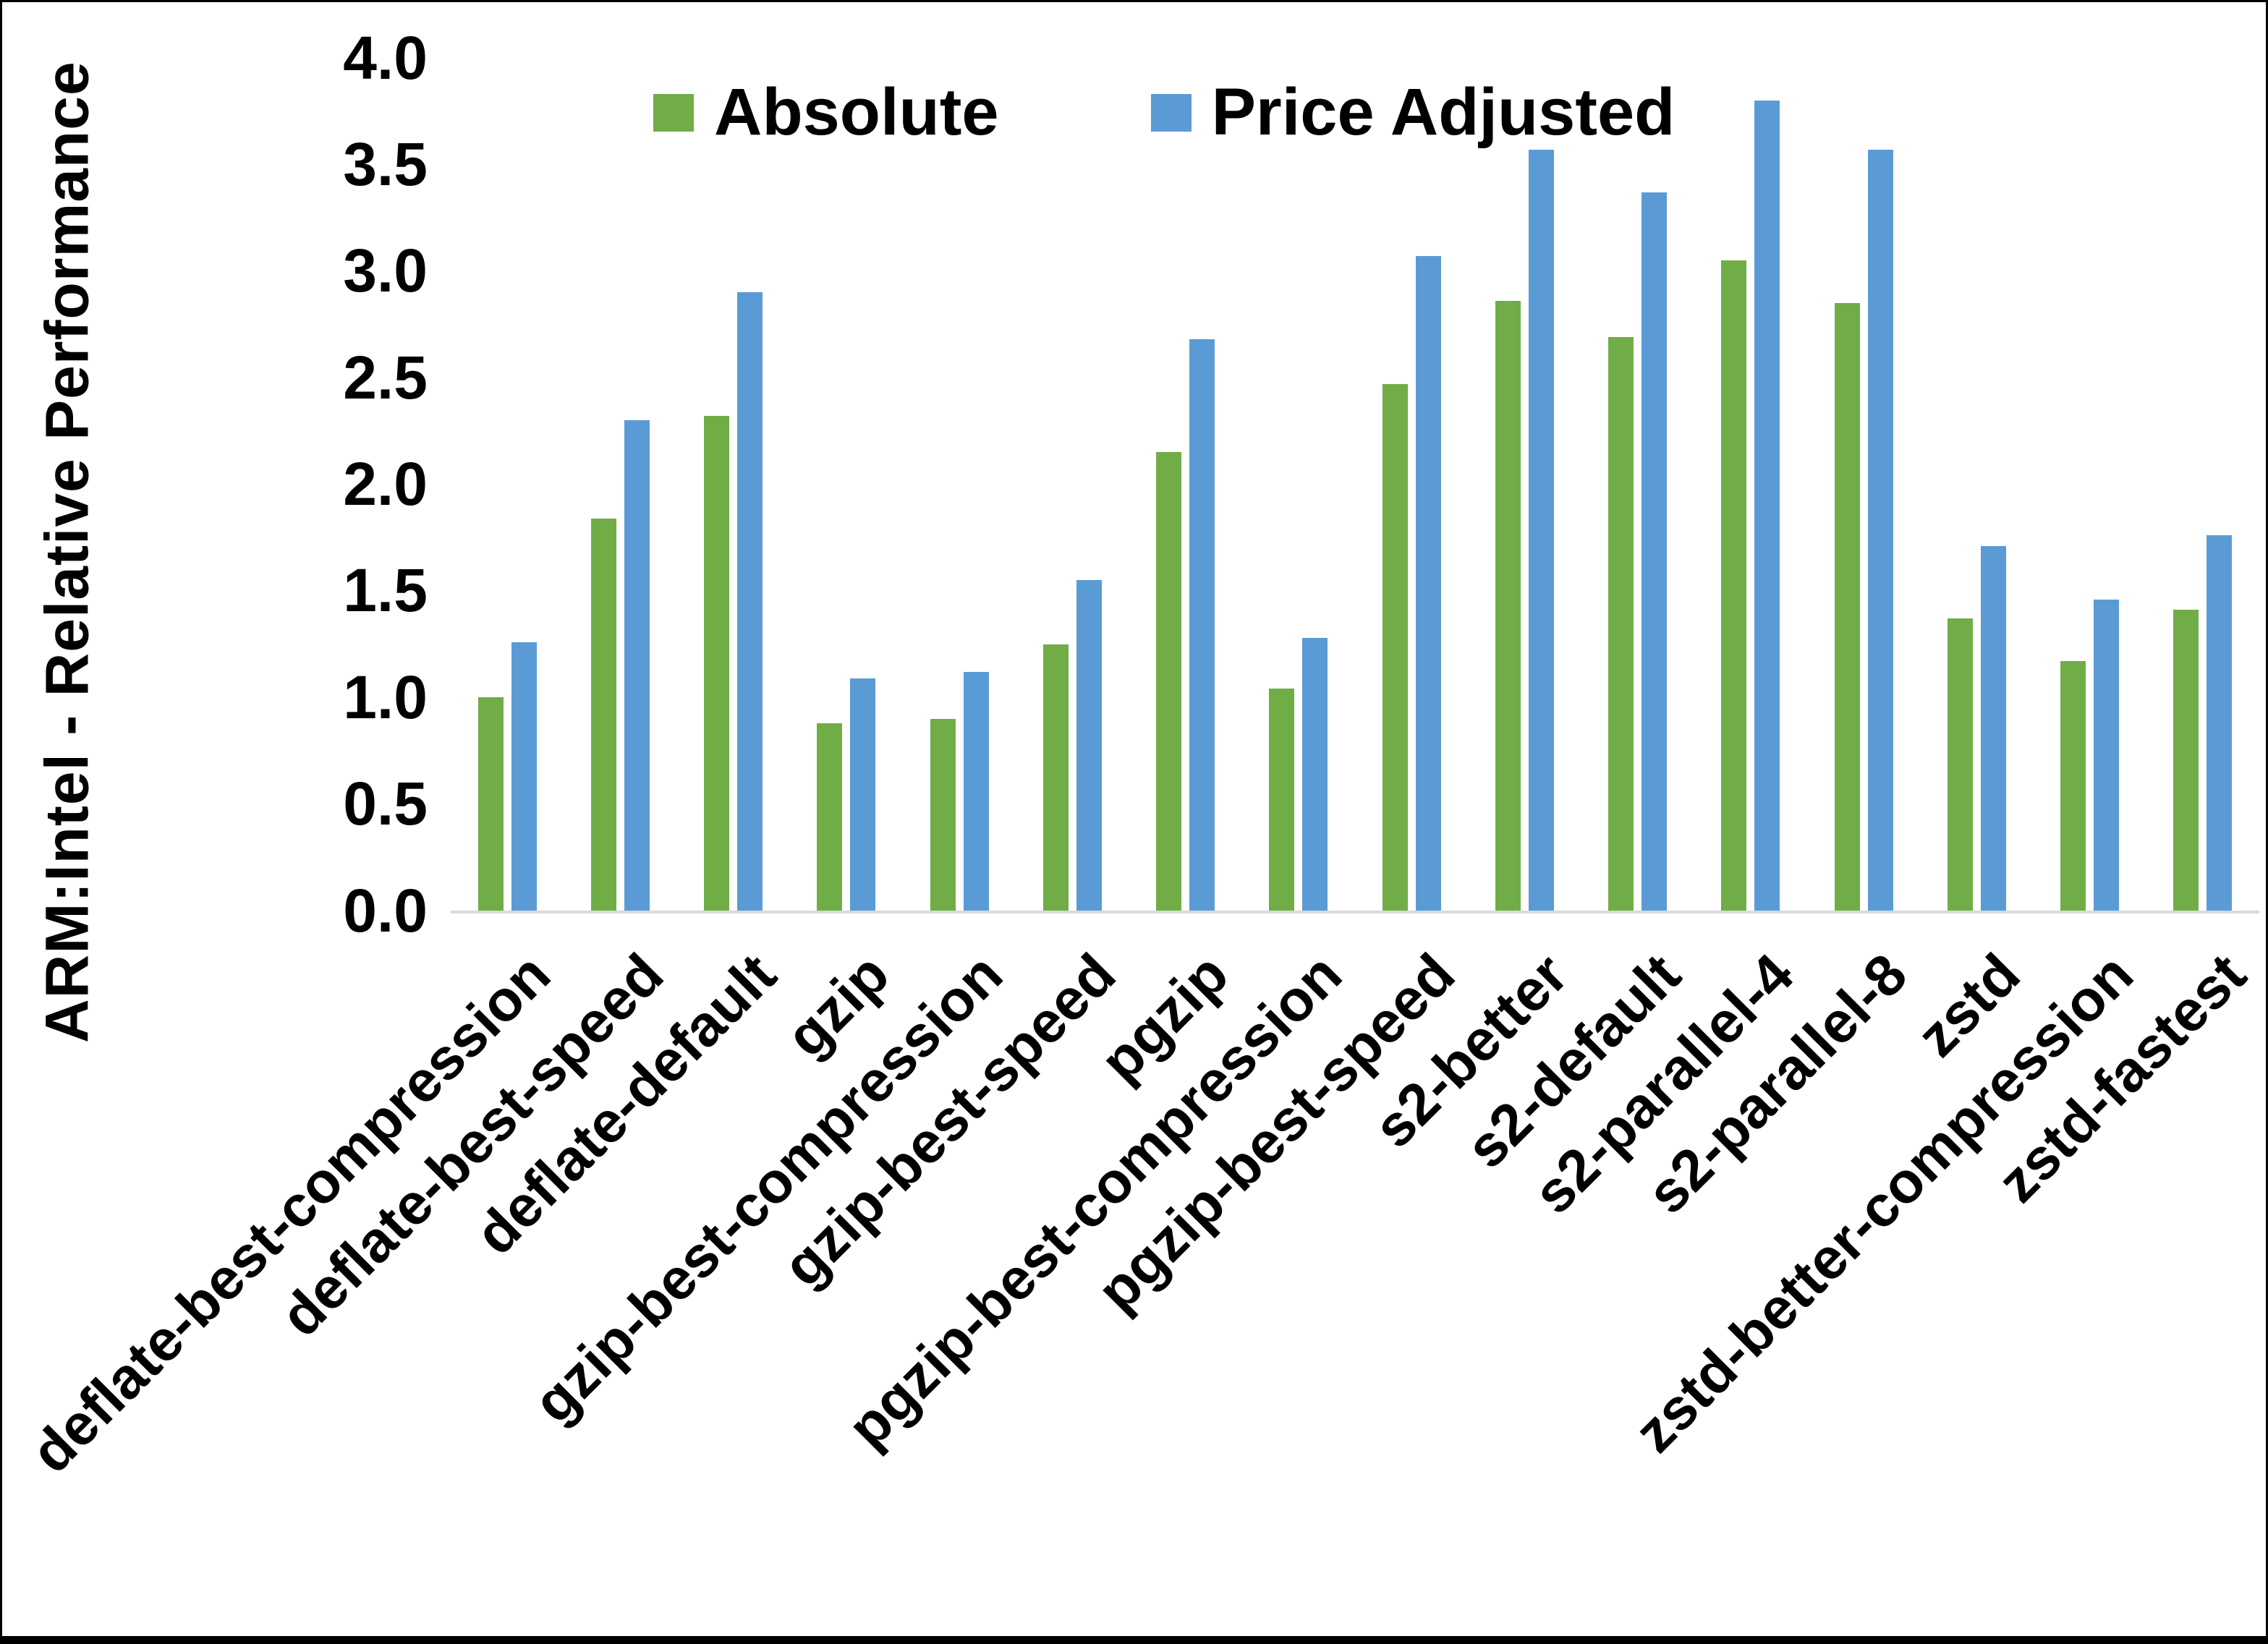 Image resolution: width=2268 pixels, height=1644 pixels. What do you see at coordinates (673, 112) in the screenshot?
I see `legend-swatch-absolute` at bounding box center [673, 112].